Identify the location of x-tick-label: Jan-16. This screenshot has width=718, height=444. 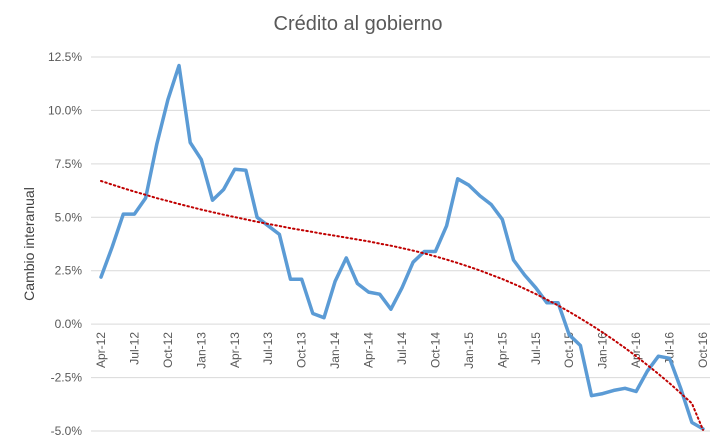
(603, 350).